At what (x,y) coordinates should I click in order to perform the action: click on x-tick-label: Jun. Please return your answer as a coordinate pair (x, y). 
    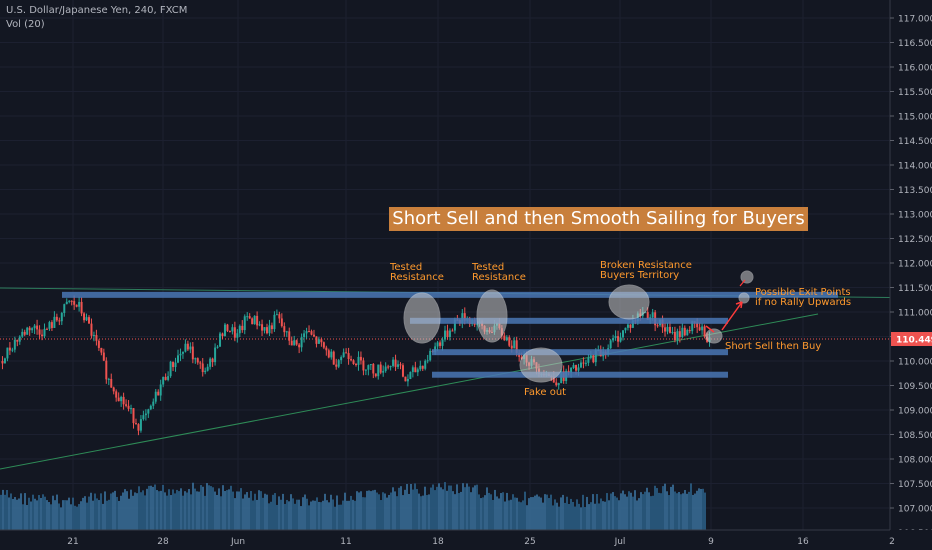
    Looking at the image, I should click on (237, 542).